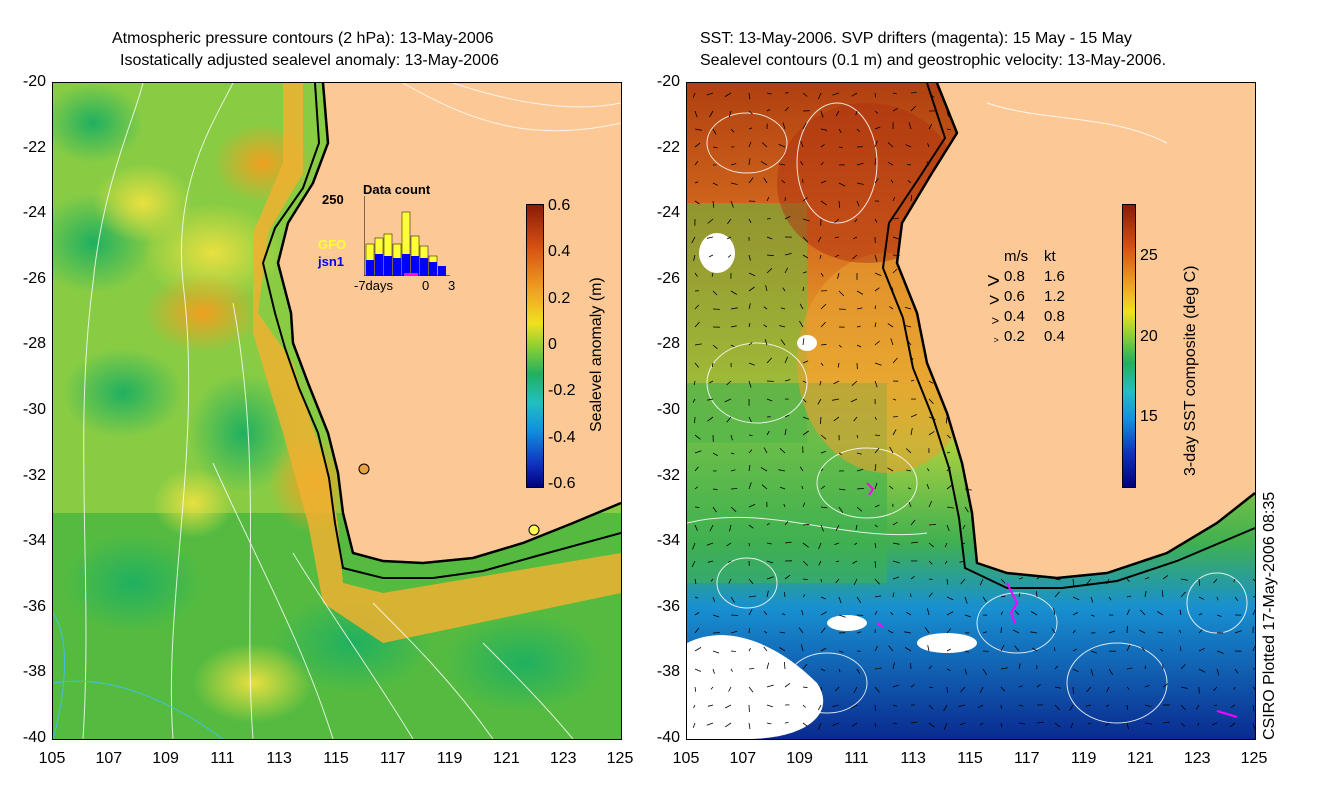  Describe the element at coordinates (388, 237) in the screenshot. I see `data-count-inset: Data count 250 GFO jsn1 -7days` at that location.